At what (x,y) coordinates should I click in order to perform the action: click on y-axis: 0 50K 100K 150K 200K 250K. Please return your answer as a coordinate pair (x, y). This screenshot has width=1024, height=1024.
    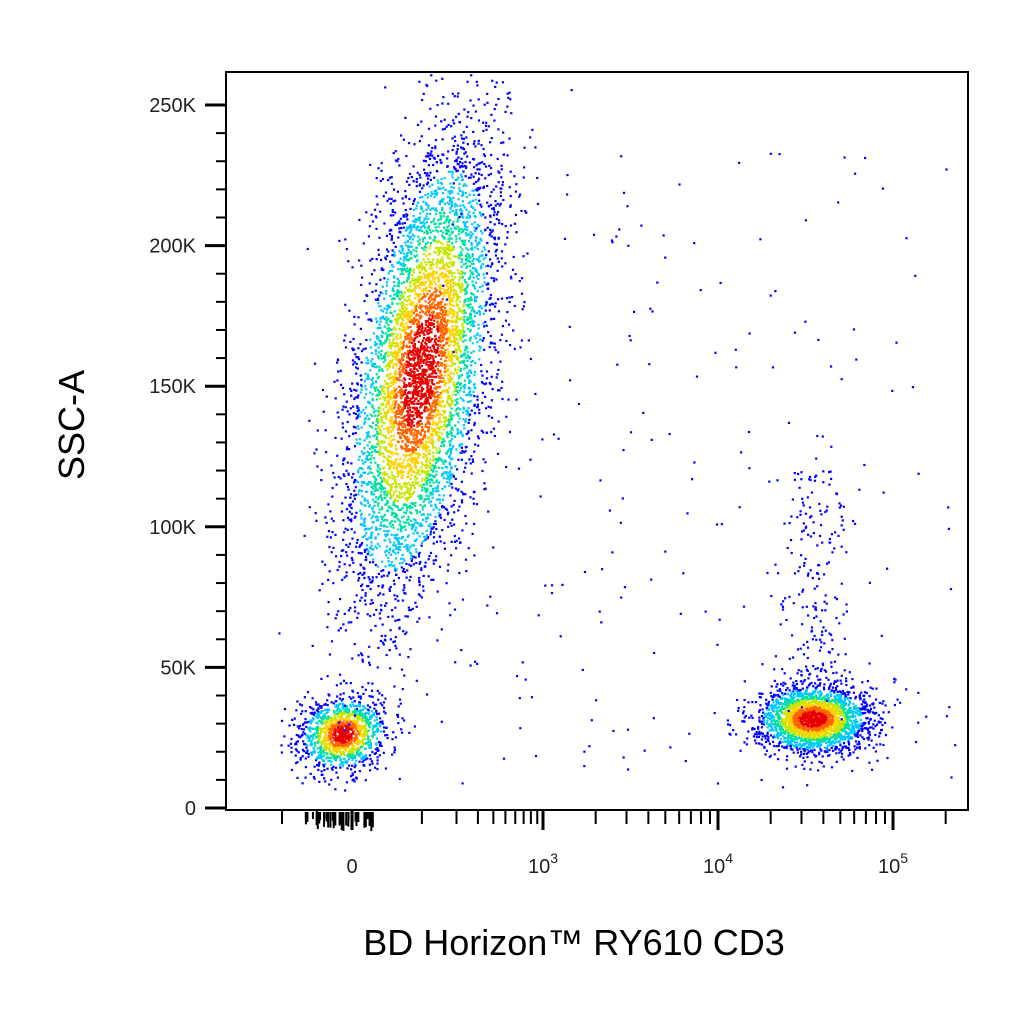
    Looking at the image, I should click on (187, 457).